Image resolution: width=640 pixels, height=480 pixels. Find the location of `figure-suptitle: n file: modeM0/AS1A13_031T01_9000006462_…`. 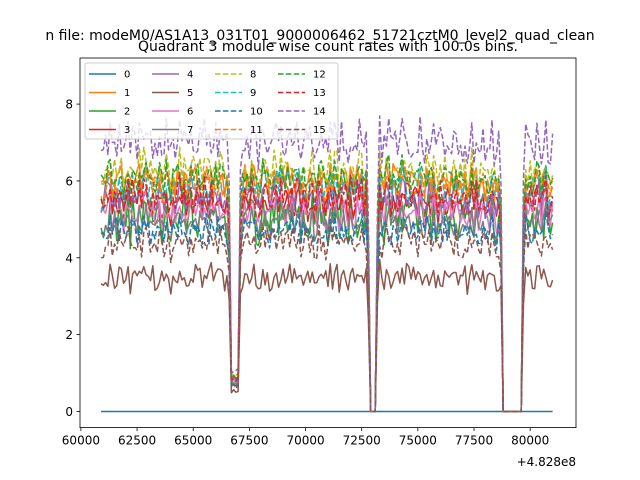

figure-suptitle: n file: modeM0/AS1A13_031T01_9000006462_… is located at coordinates (319, 36).